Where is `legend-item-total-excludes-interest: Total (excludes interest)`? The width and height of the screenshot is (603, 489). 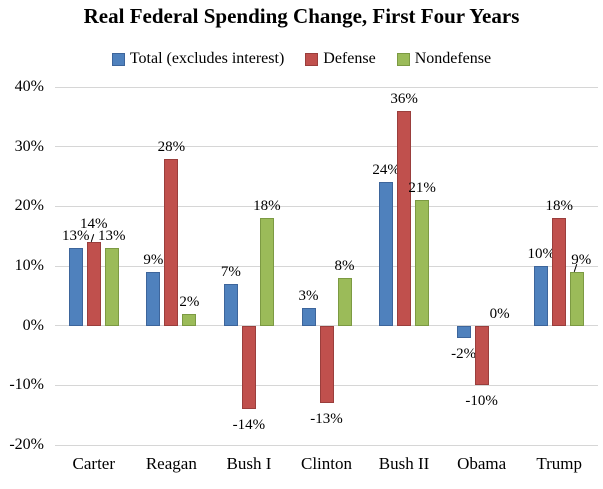
legend-item-total-excludes-interest: Total (excludes interest) is located at coordinates (198, 59).